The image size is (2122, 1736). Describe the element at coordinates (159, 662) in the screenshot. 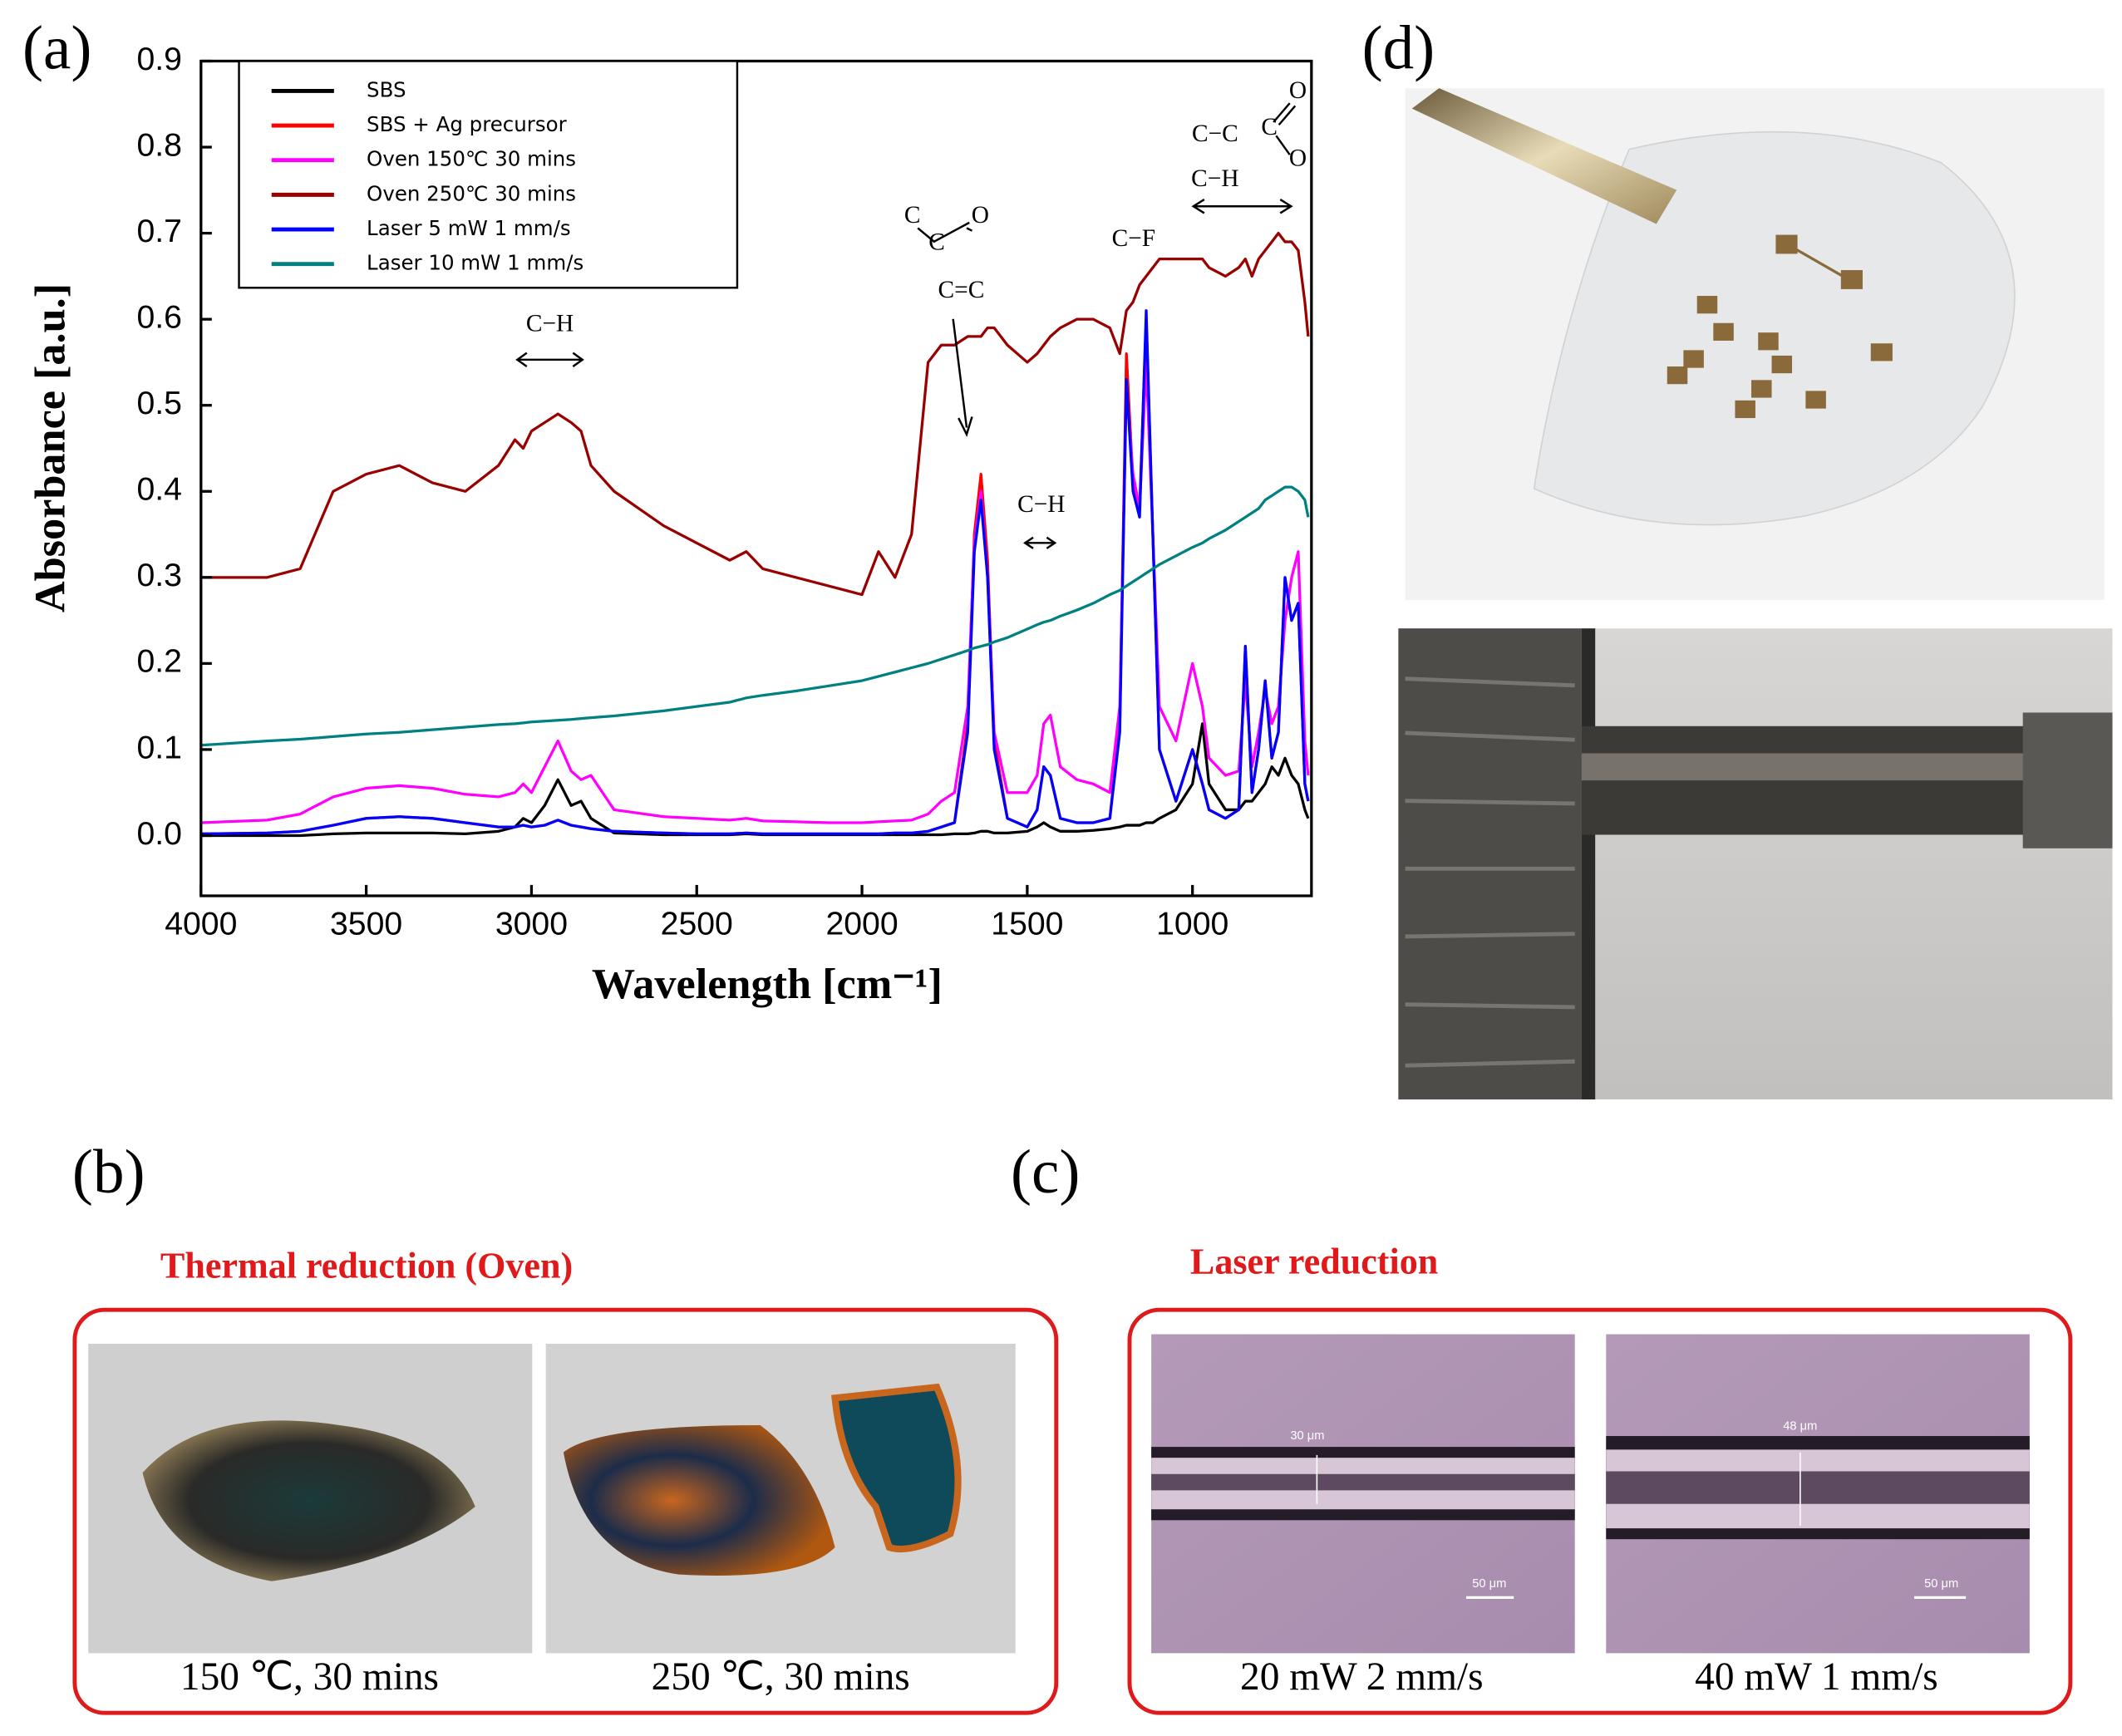

I see `y-tick-label: 0.2` at that location.